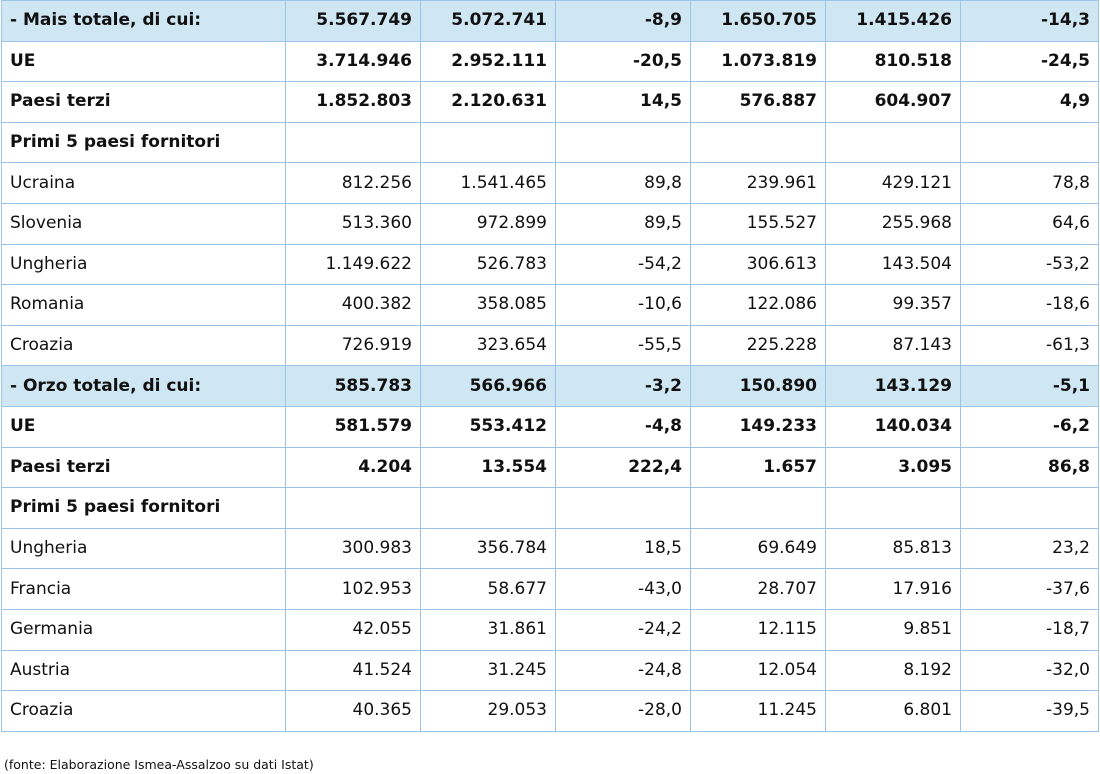  What do you see at coordinates (623, 711) in the screenshot?
I see `table-cell: -28,0` at bounding box center [623, 711].